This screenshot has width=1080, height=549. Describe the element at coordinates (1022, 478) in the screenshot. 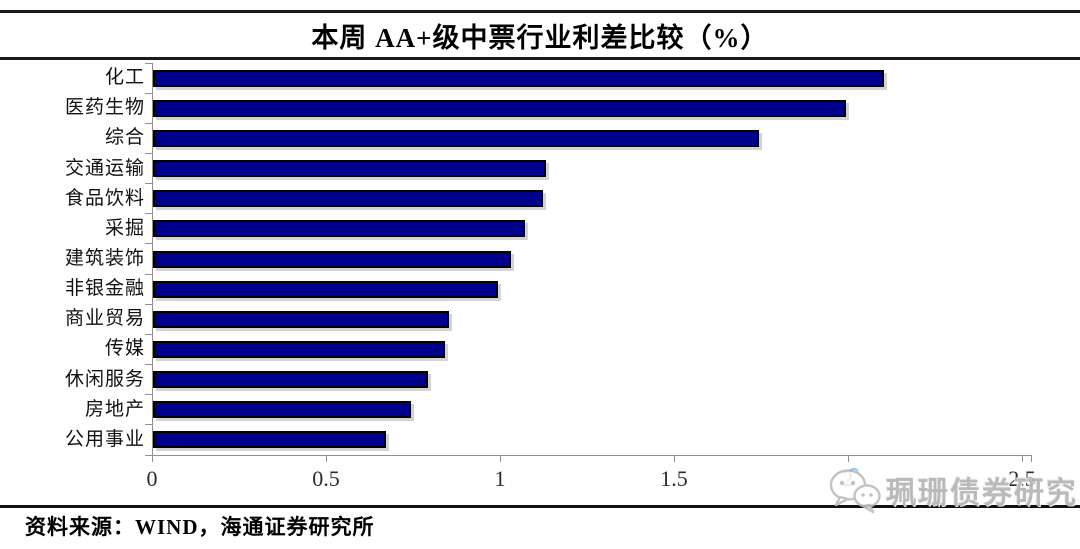

I see `x-axis-tick-label: 2.5` at that location.